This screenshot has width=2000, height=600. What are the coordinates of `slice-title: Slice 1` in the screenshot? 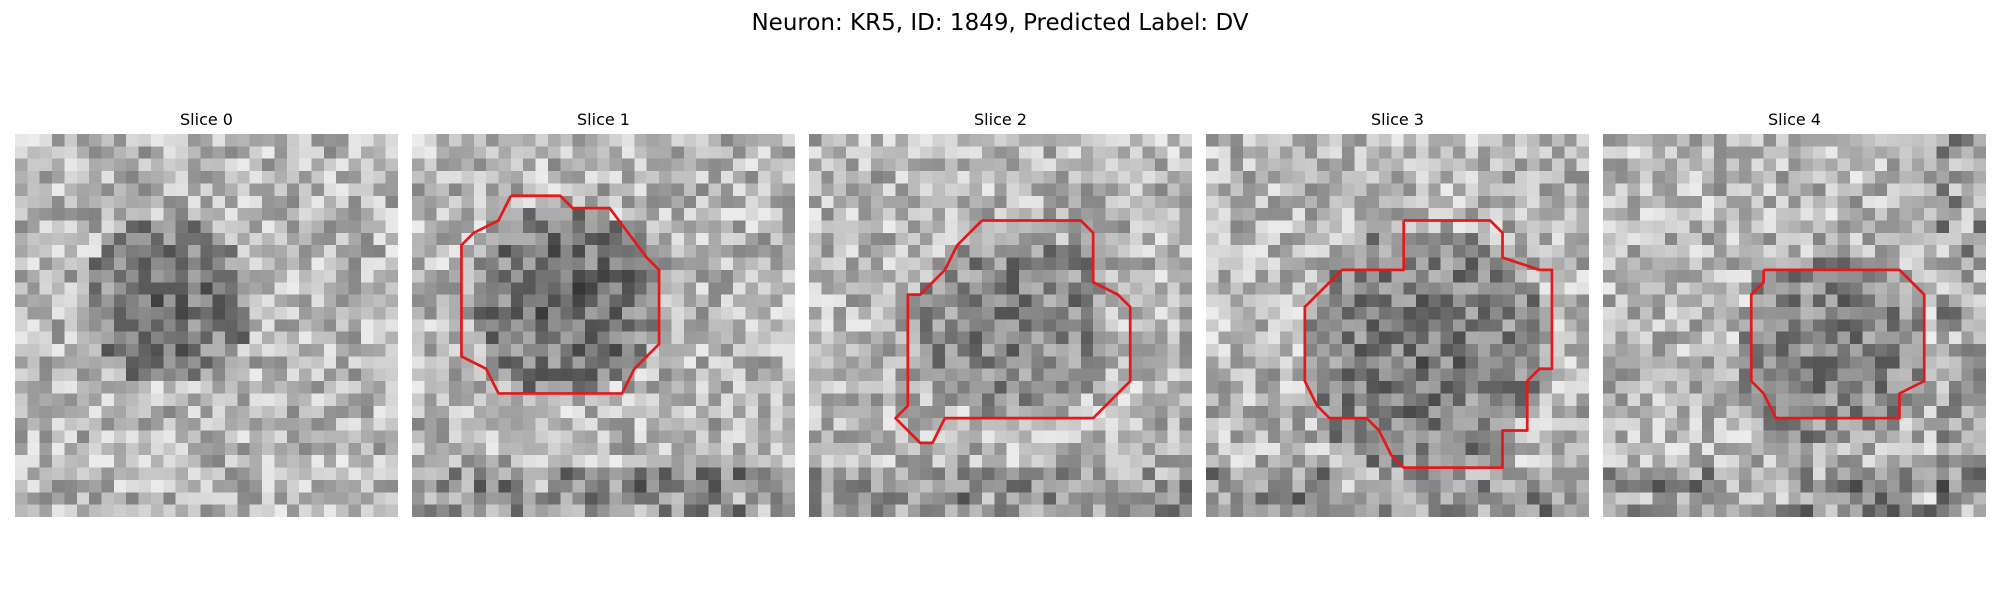 It's located at (603, 119).